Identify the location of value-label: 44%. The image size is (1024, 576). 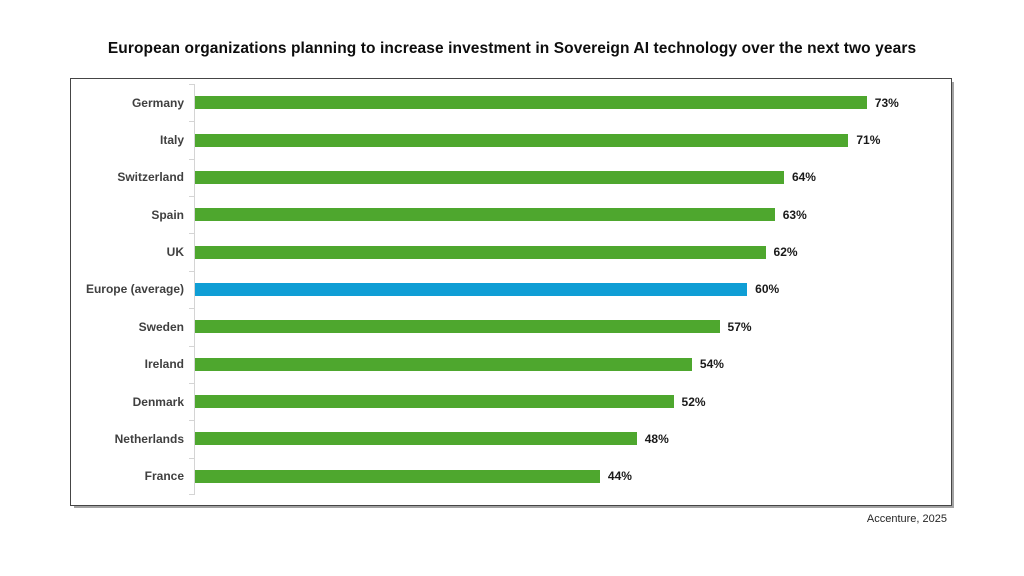
(619, 476).